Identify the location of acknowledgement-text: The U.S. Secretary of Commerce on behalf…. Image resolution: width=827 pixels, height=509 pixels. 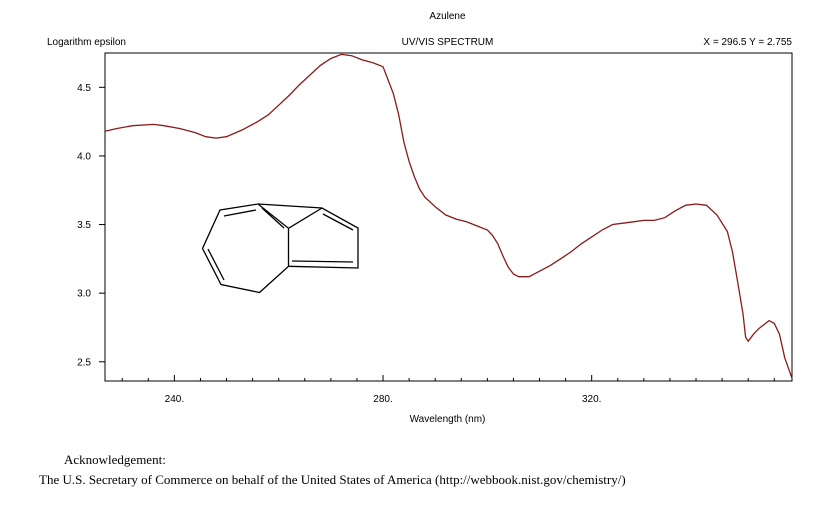
(332, 479).